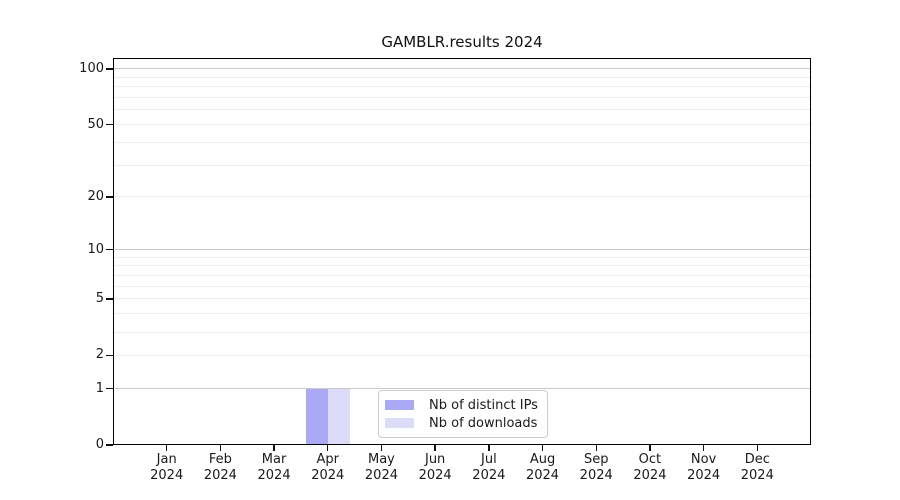  Describe the element at coordinates (399, 423) in the screenshot. I see `legend-swatch-nb-of-downloads` at that location.